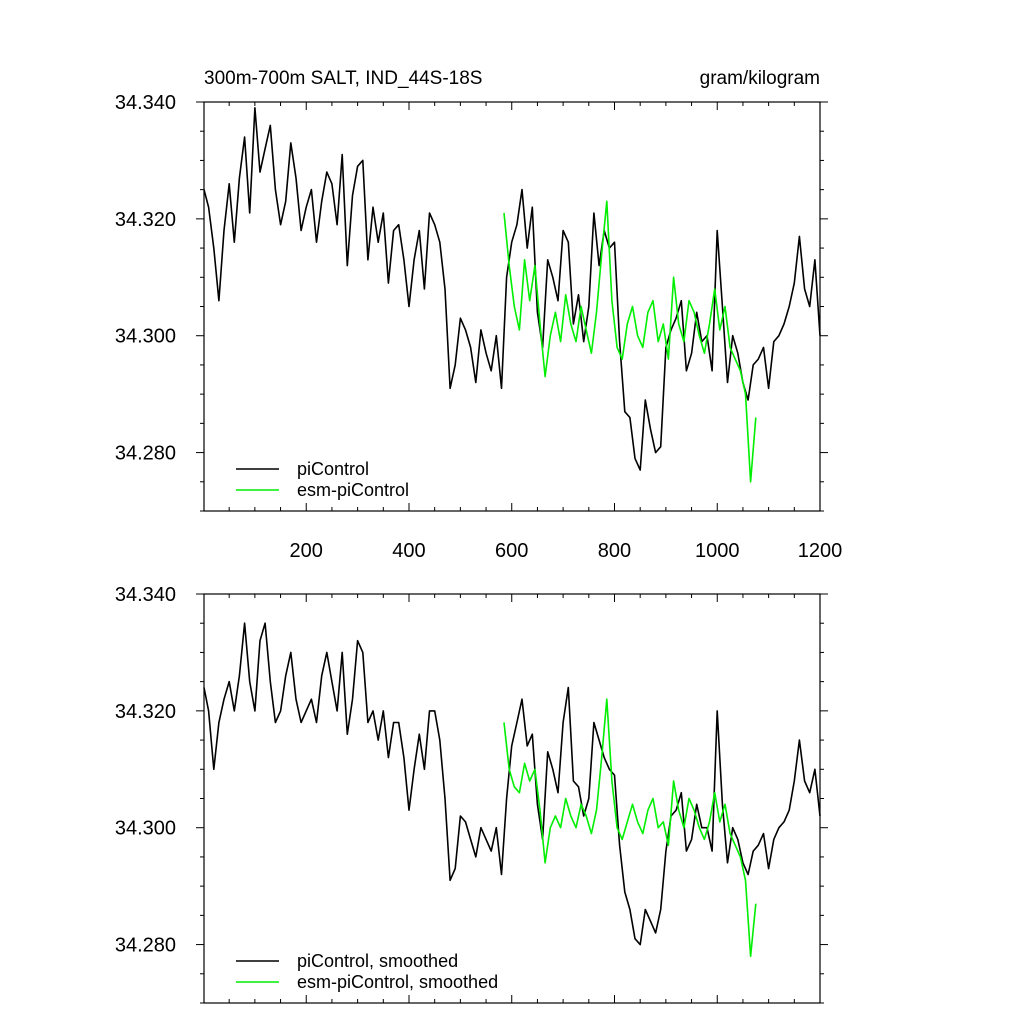 The height and width of the screenshot is (1024, 1024). I want to click on x-tick-label: 800, so click(614, 551).